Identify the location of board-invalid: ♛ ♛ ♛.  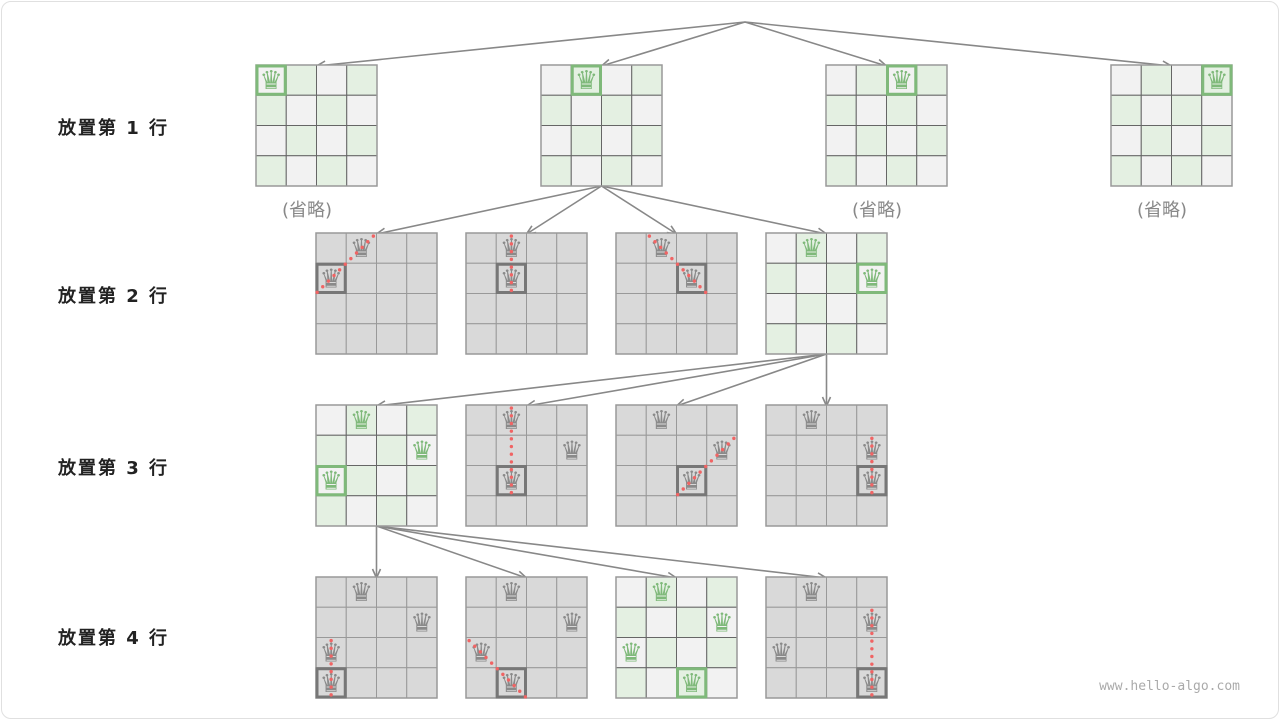
(526, 465).